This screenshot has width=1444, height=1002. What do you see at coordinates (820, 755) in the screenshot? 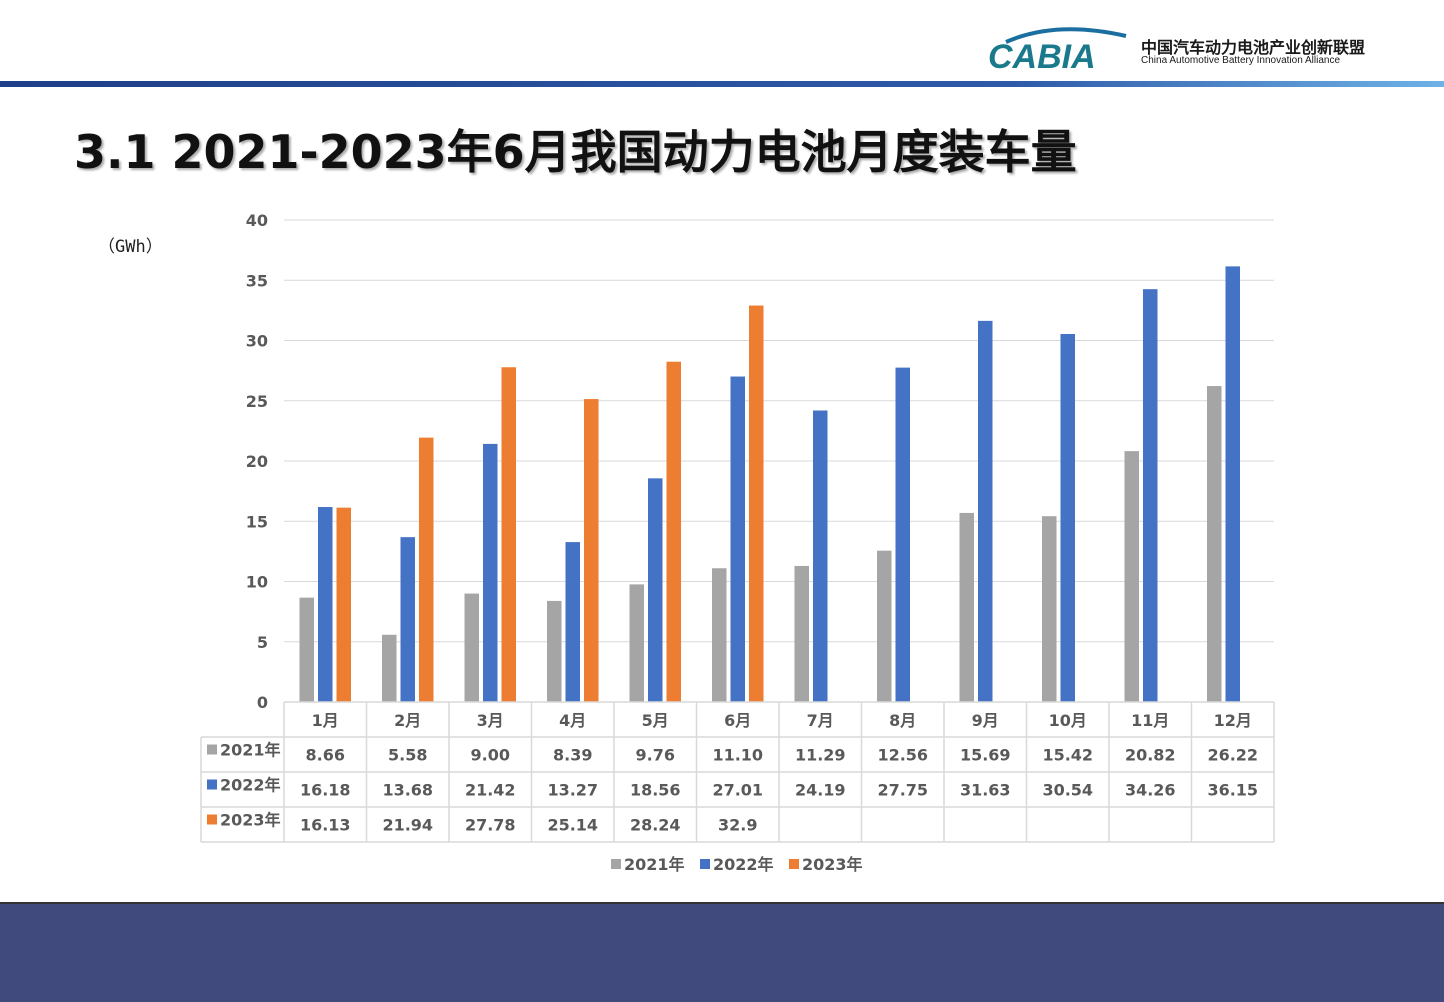
I see `data-label: 11.29` at bounding box center [820, 755].